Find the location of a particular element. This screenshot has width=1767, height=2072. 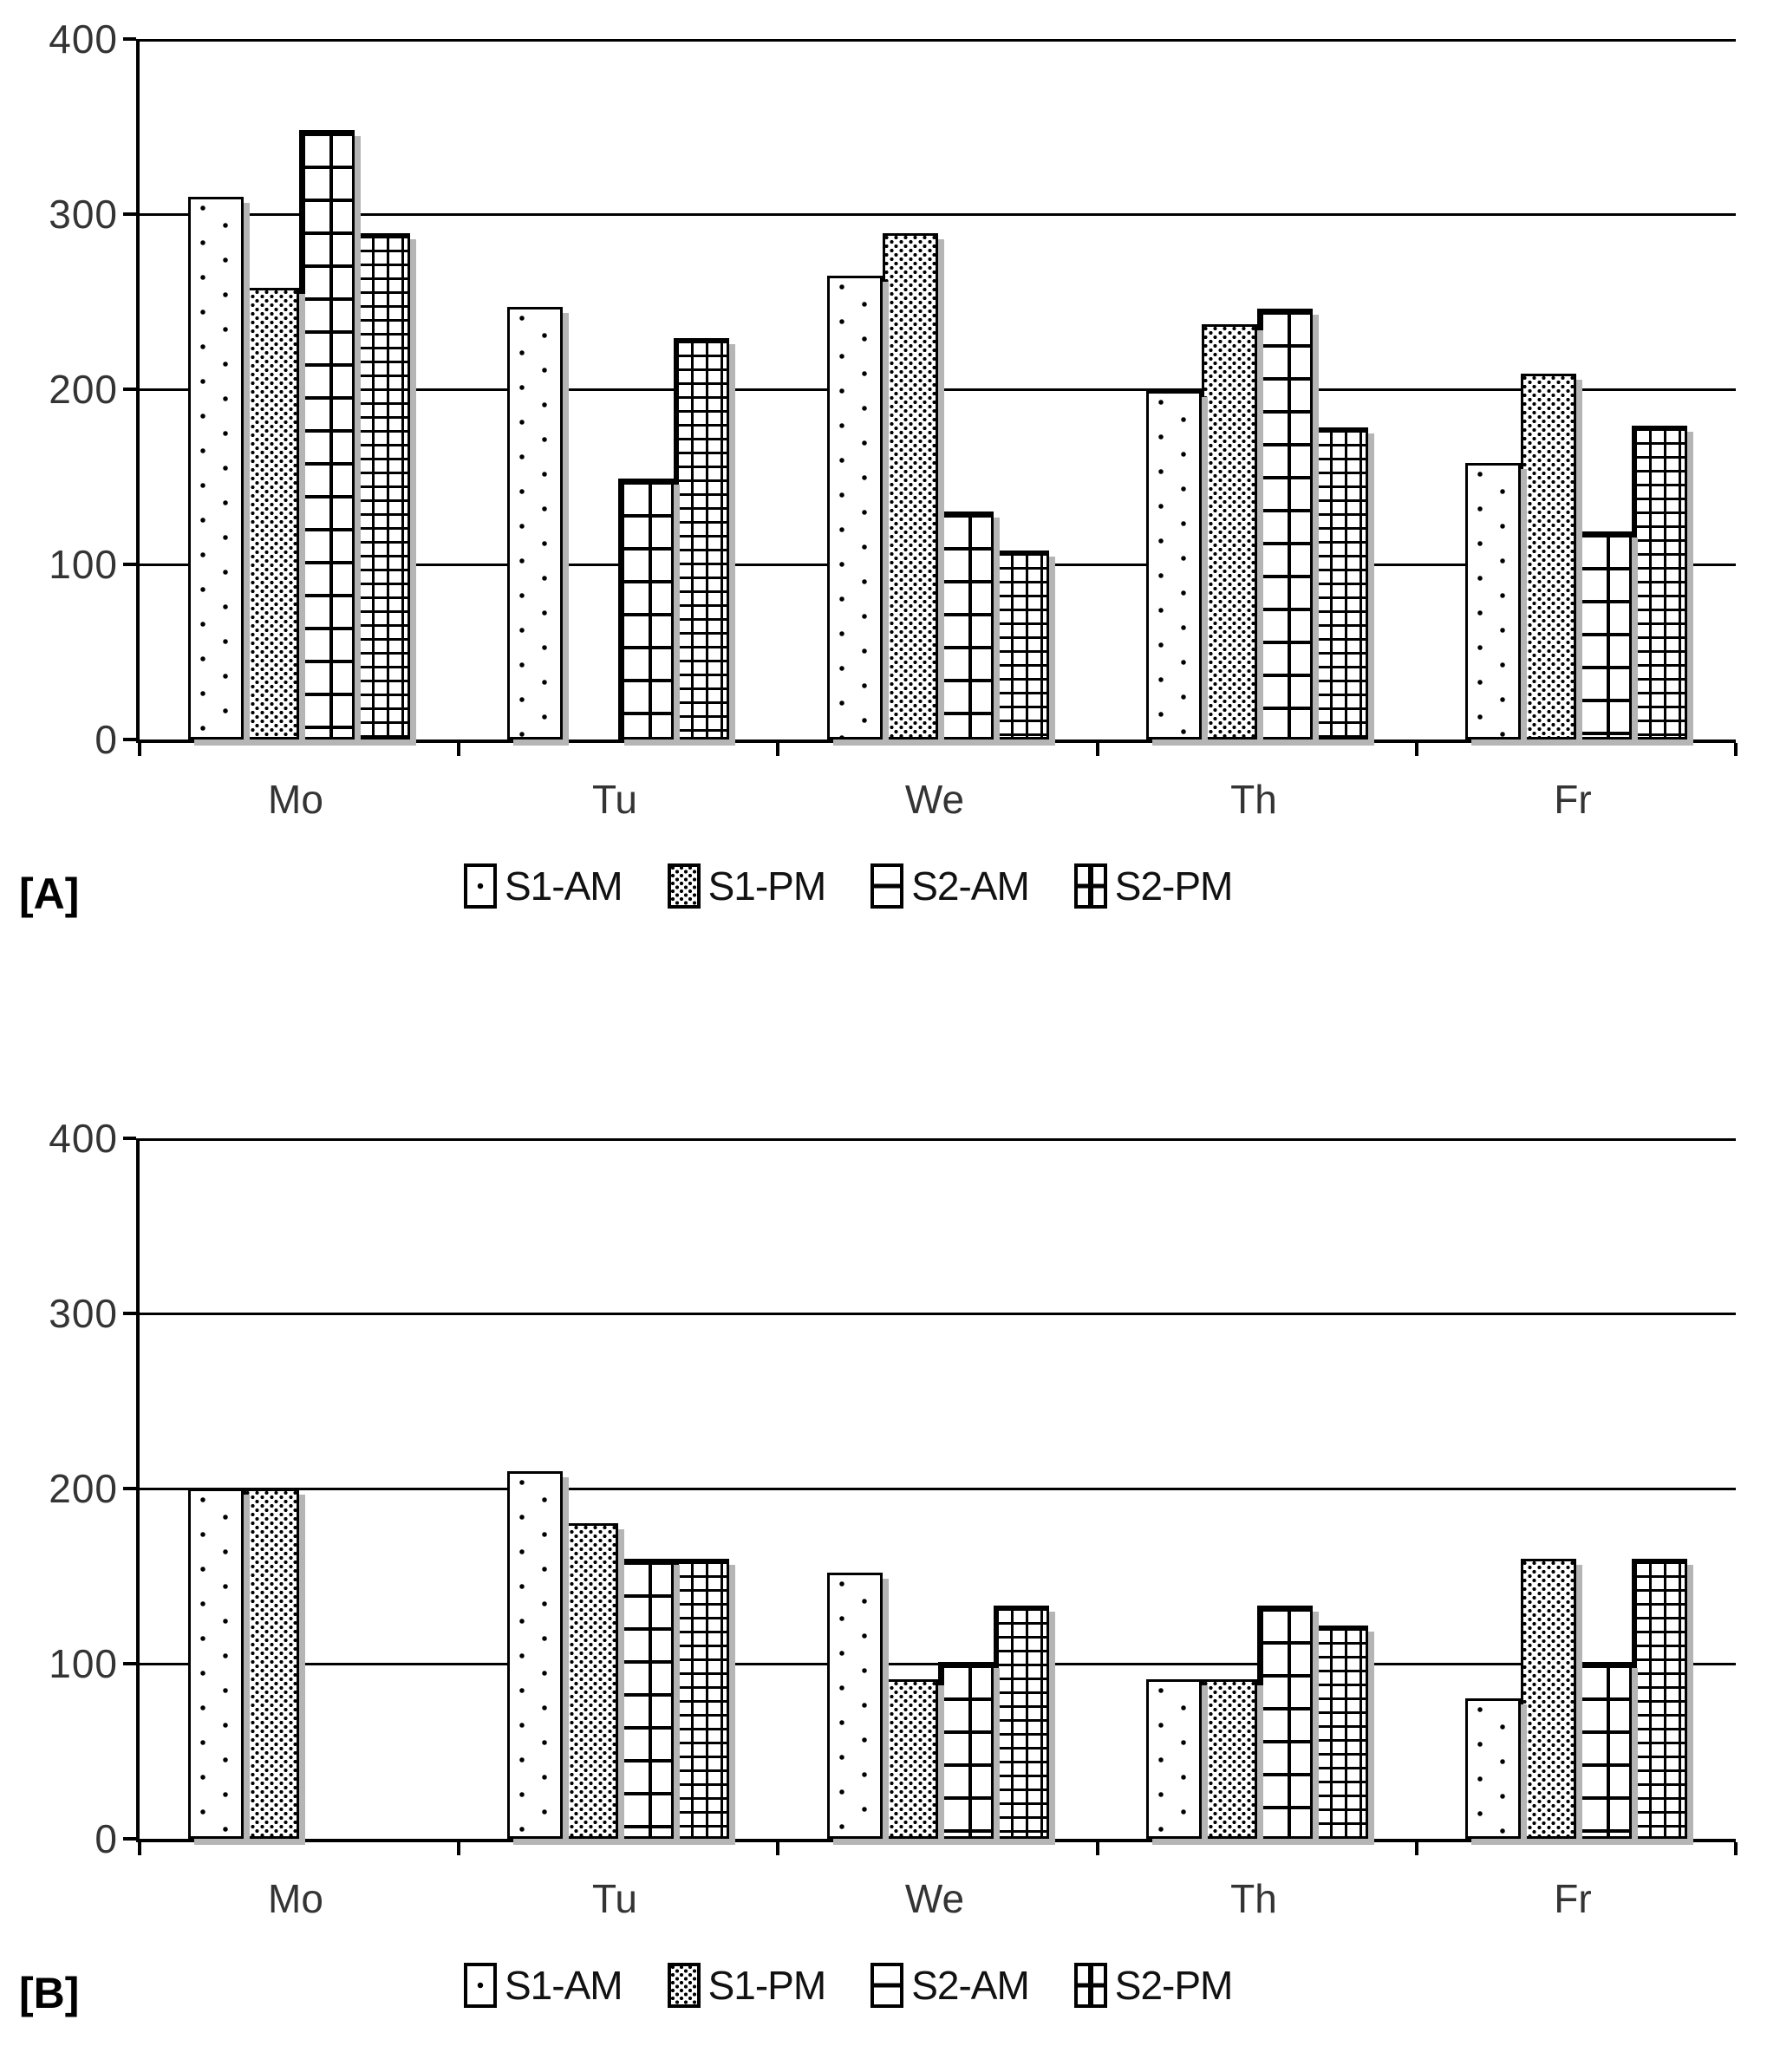

x-category-label-fr: Fr is located at coordinates (1573, 1898).